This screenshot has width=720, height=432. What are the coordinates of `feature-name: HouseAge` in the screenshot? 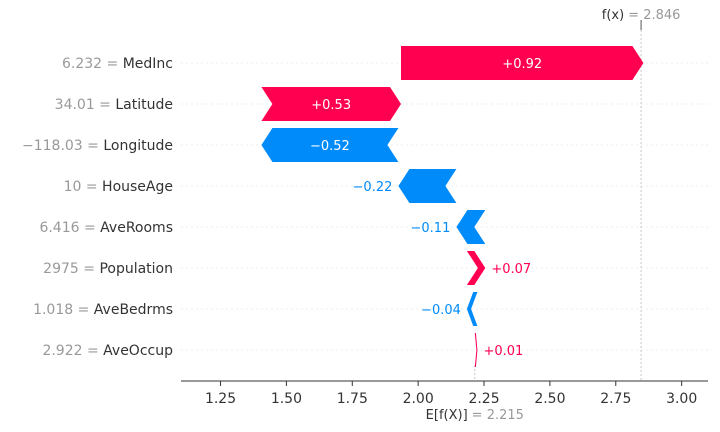 It's located at (137, 187).